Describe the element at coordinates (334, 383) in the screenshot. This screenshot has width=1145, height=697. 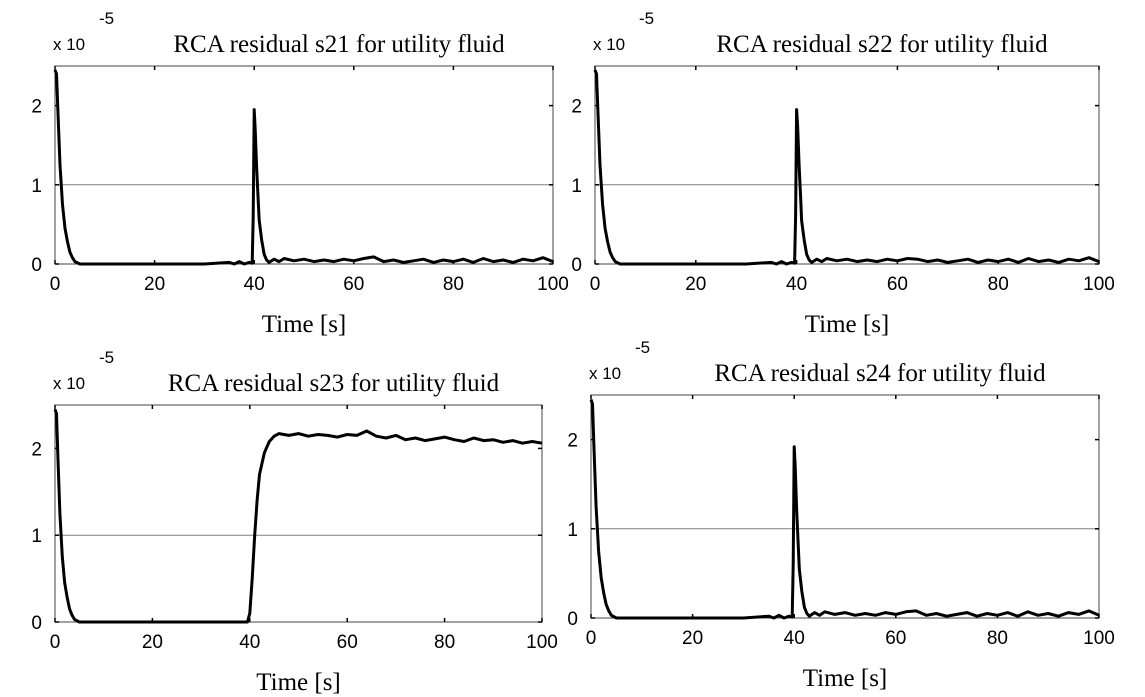
I see `chart-title: RCA residual s23 for utility fluid` at that location.